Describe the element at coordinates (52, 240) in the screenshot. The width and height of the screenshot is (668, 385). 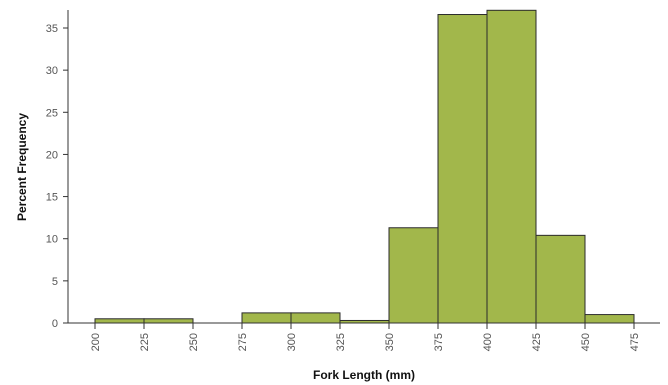
I see `y-tick-label: 10` at that location.